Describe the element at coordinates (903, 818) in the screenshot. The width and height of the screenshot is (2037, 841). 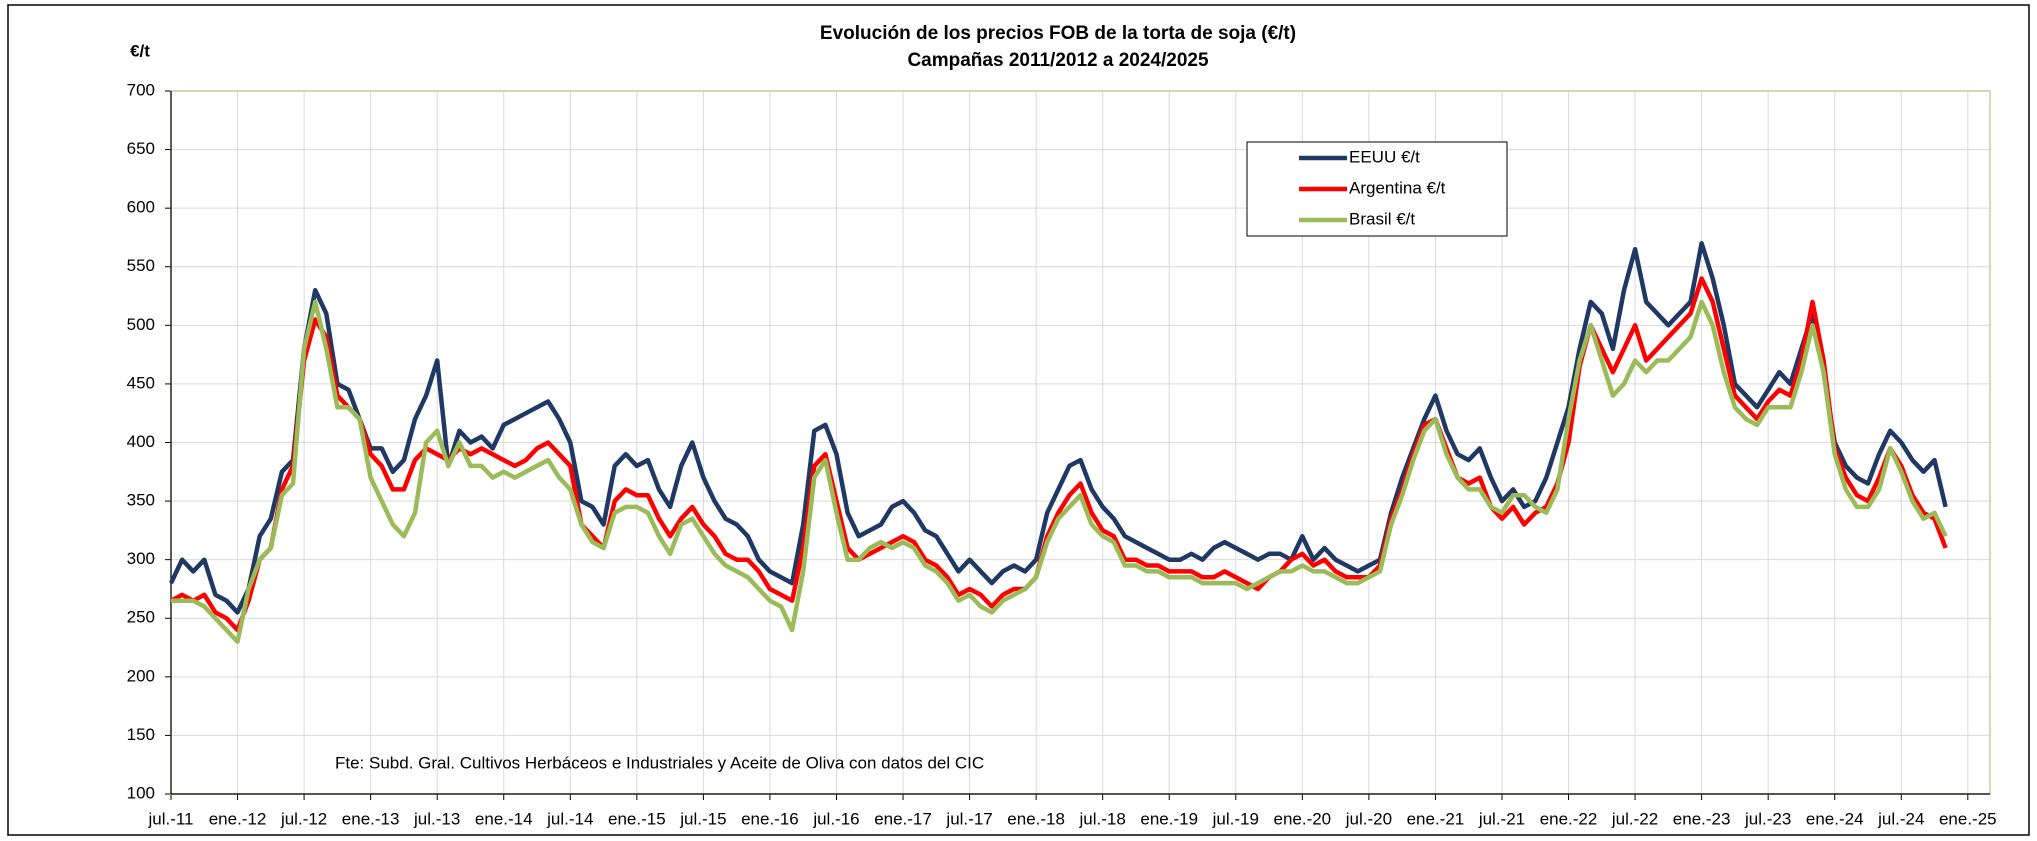
I see `x-tick-label: ene.-17` at that location.